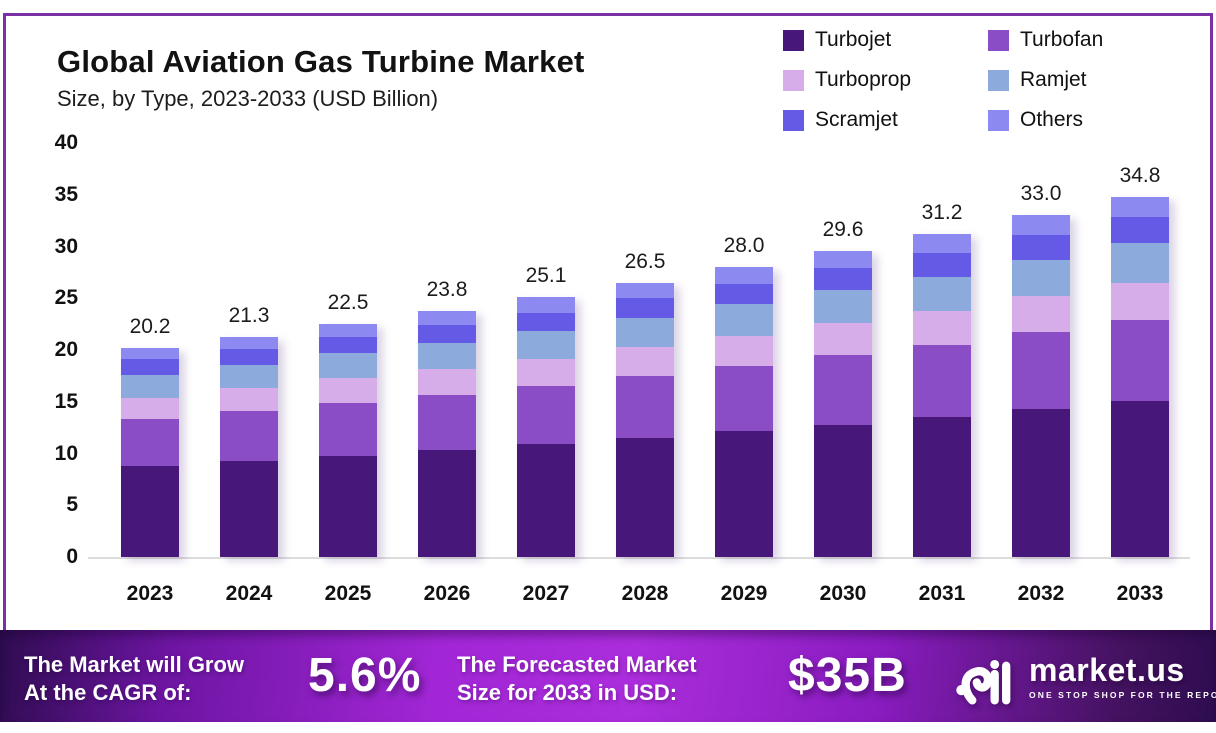  I want to click on forecast-label-line1: The Forecasted Market, so click(577, 664).